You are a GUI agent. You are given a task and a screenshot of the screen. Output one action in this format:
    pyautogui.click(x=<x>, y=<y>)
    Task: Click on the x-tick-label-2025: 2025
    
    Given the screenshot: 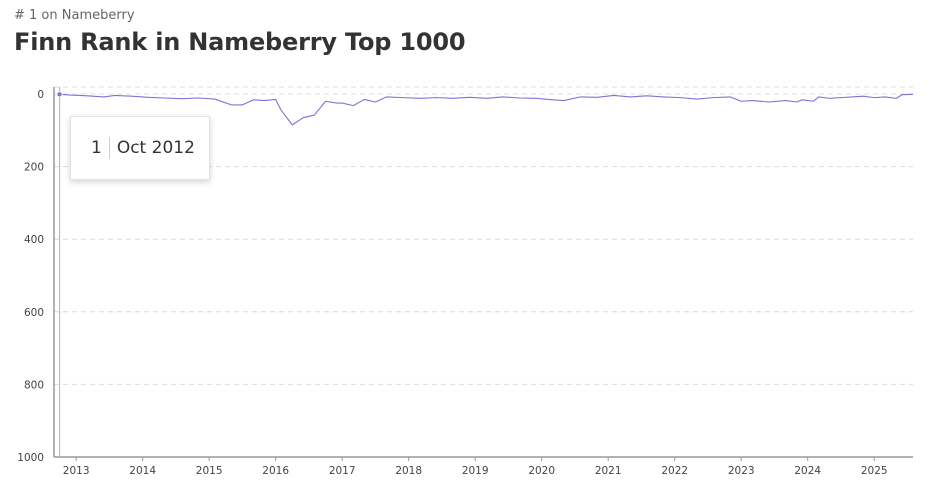 What is the action you would take?
    pyautogui.click(x=874, y=471)
    